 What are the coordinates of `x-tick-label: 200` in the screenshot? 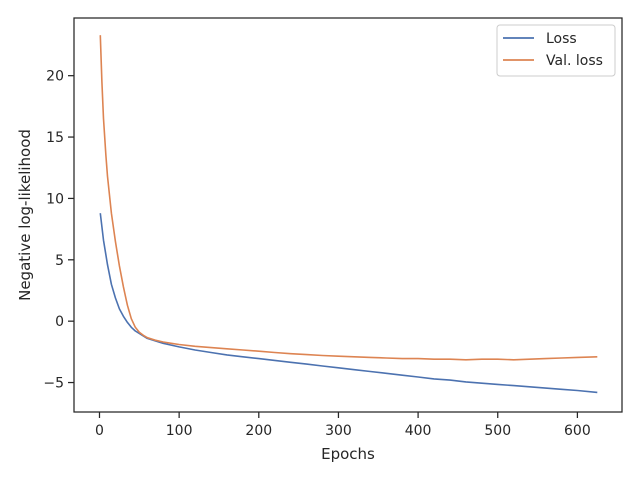 It's located at (258, 431).